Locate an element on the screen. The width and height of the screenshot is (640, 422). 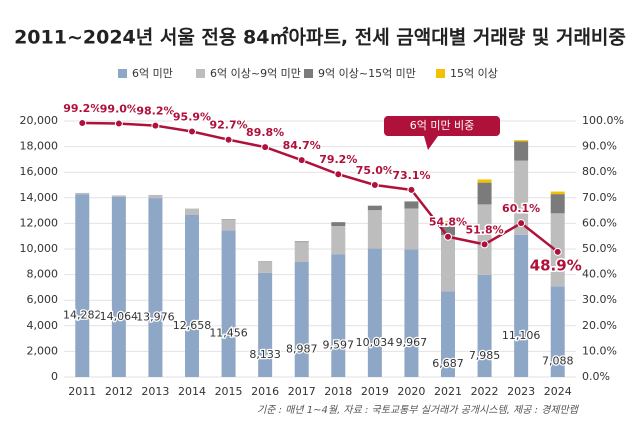
x-tick-label: 2015 is located at coordinates (229, 391).